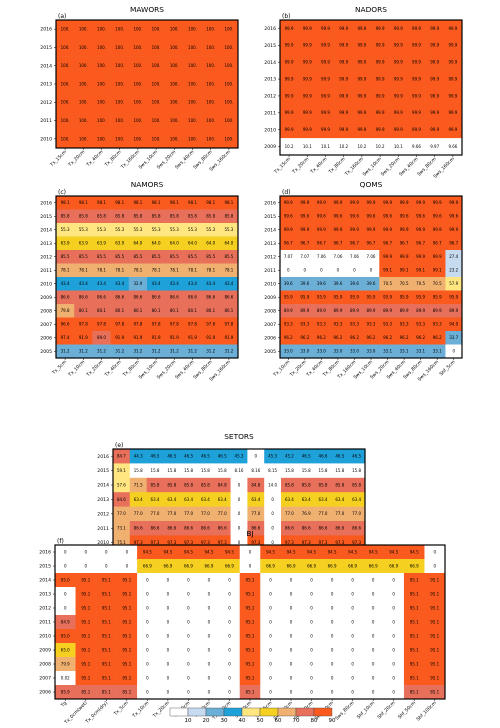 The image size is (500, 728). What do you see at coordinates (371, 351) in the screenshot?
I see `cell-value-label: 33.0` at bounding box center [371, 351].